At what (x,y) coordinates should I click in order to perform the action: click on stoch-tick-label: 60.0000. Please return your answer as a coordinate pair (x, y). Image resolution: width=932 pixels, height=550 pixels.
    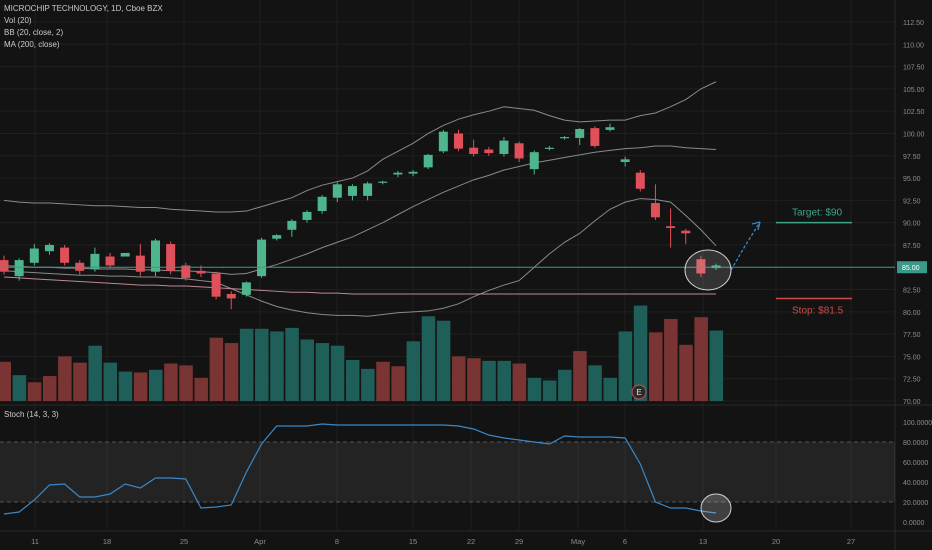
    Looking at the image, I should click on (915, 463).